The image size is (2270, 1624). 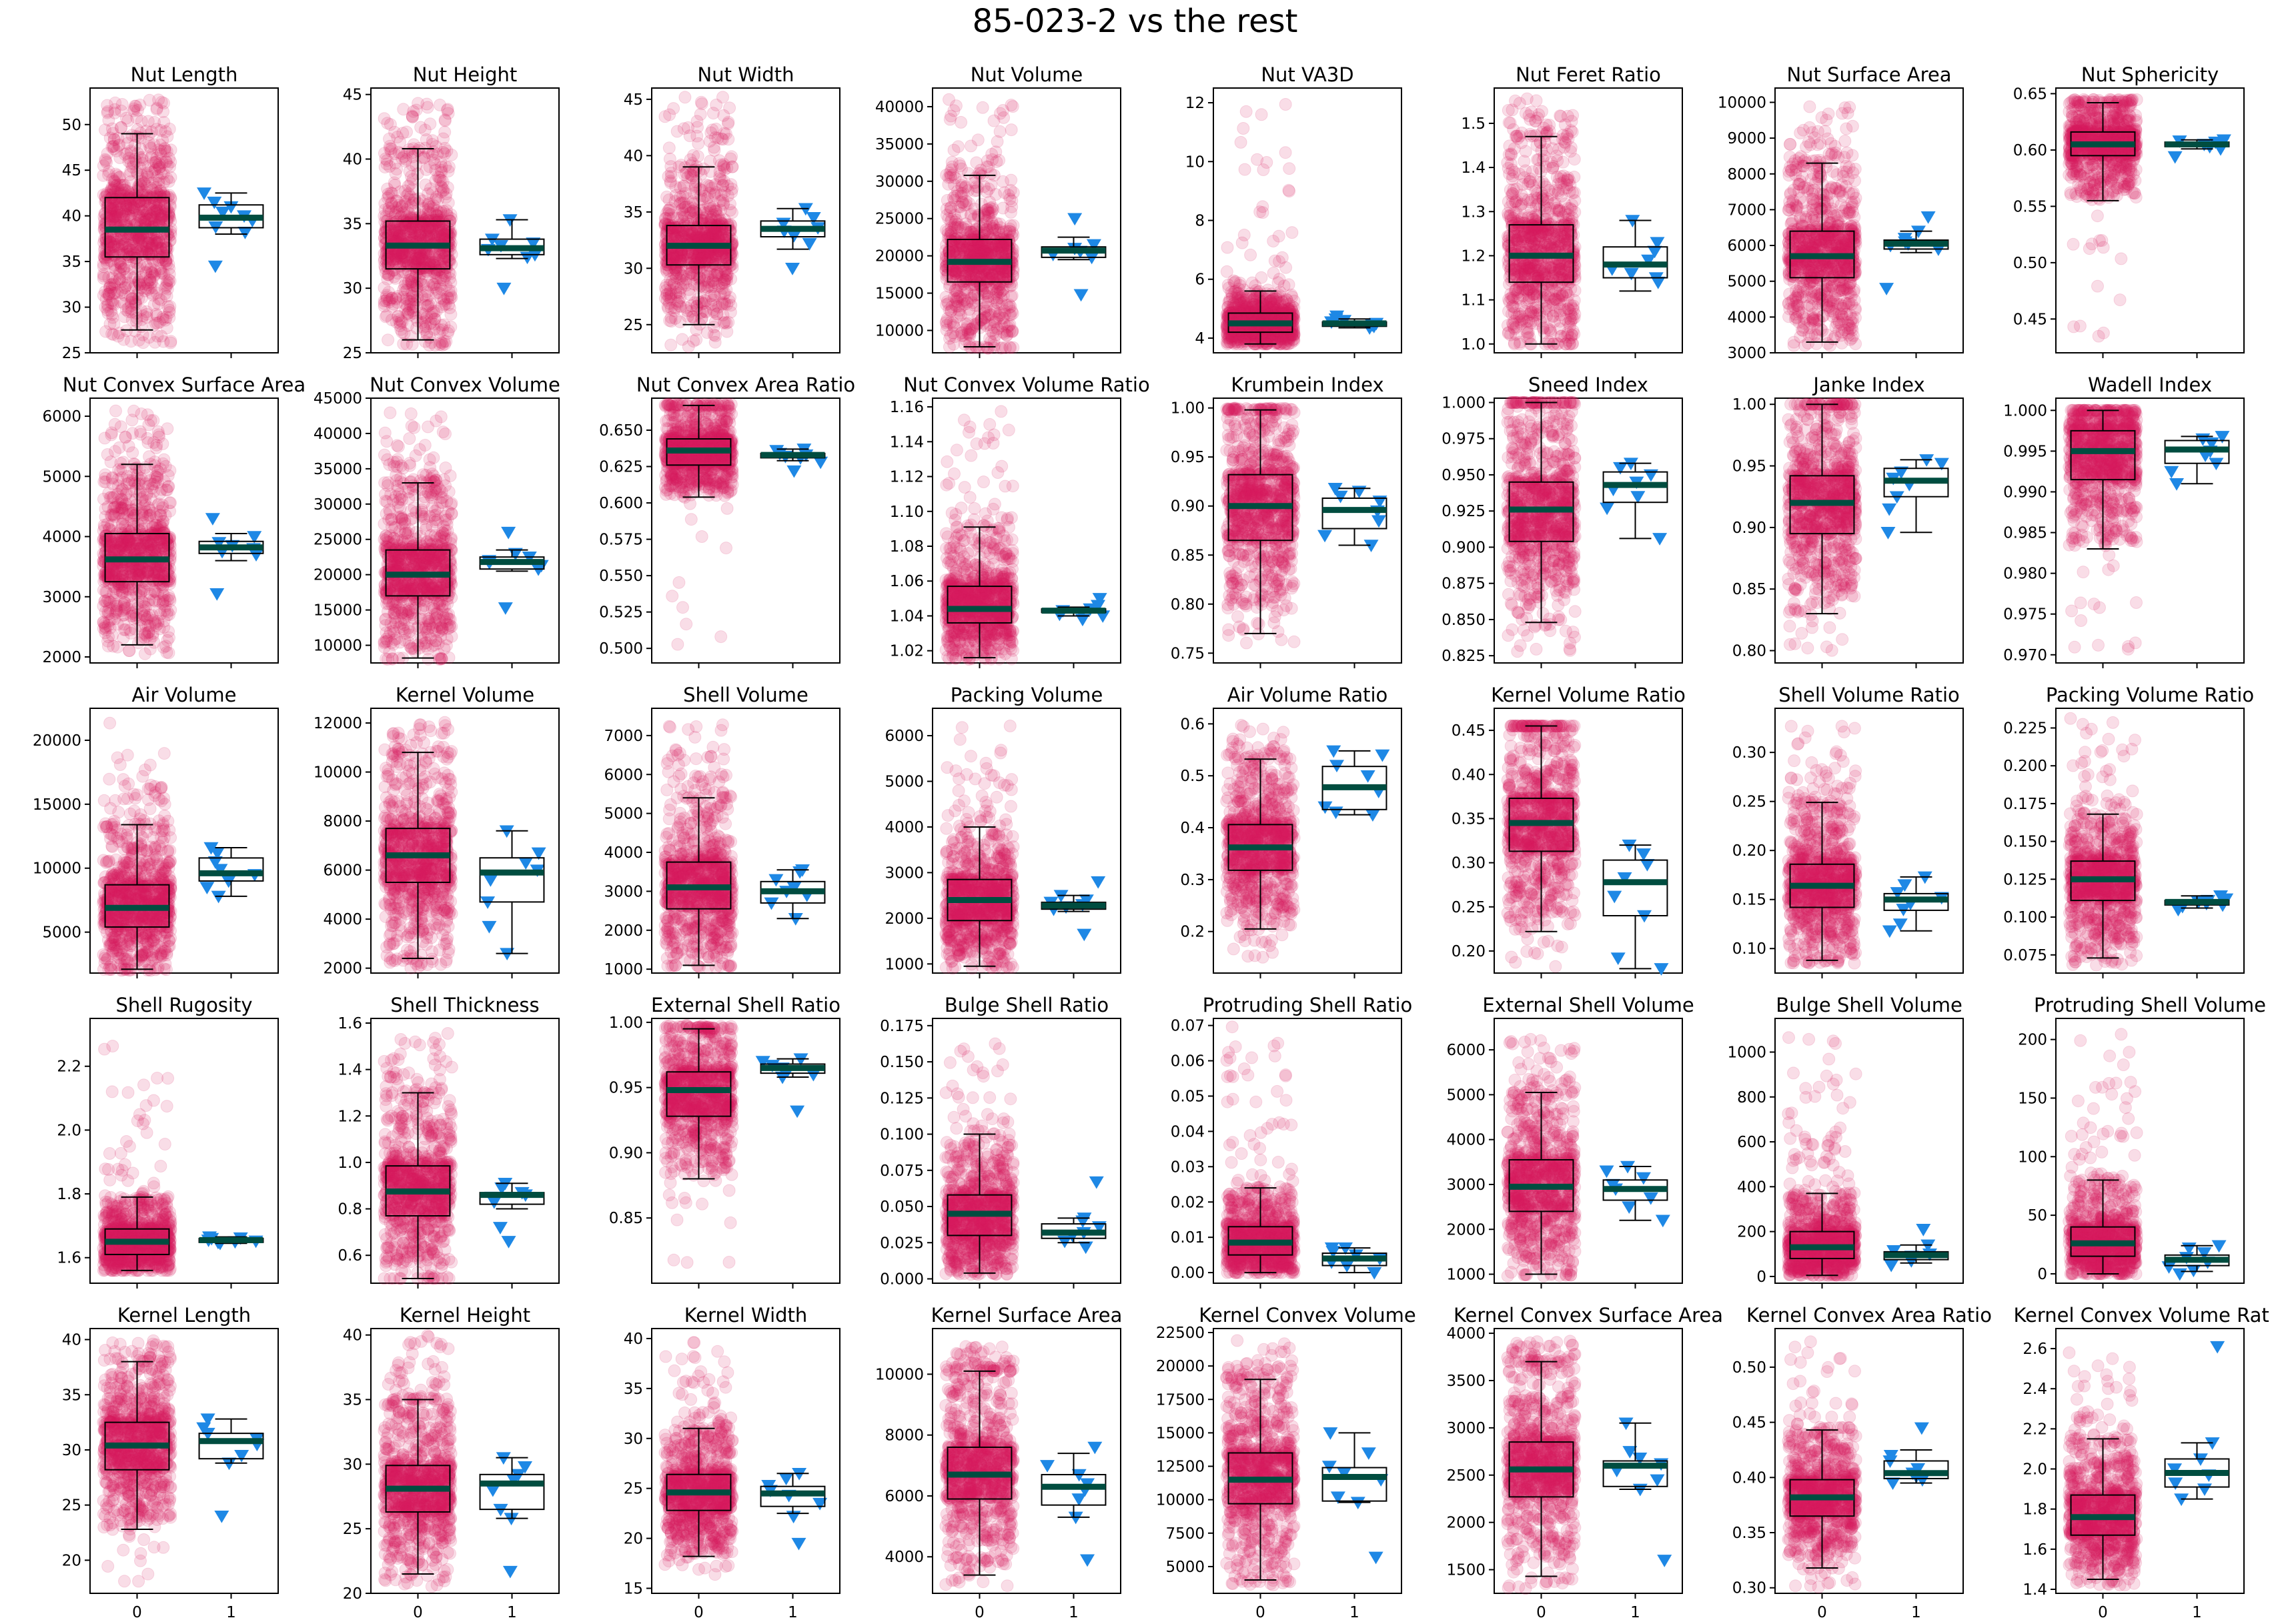 What do you see at coordinates (899, 330) in the screenshot?
I see `y-tick-label: 10000` at bounding box center [899, 330].